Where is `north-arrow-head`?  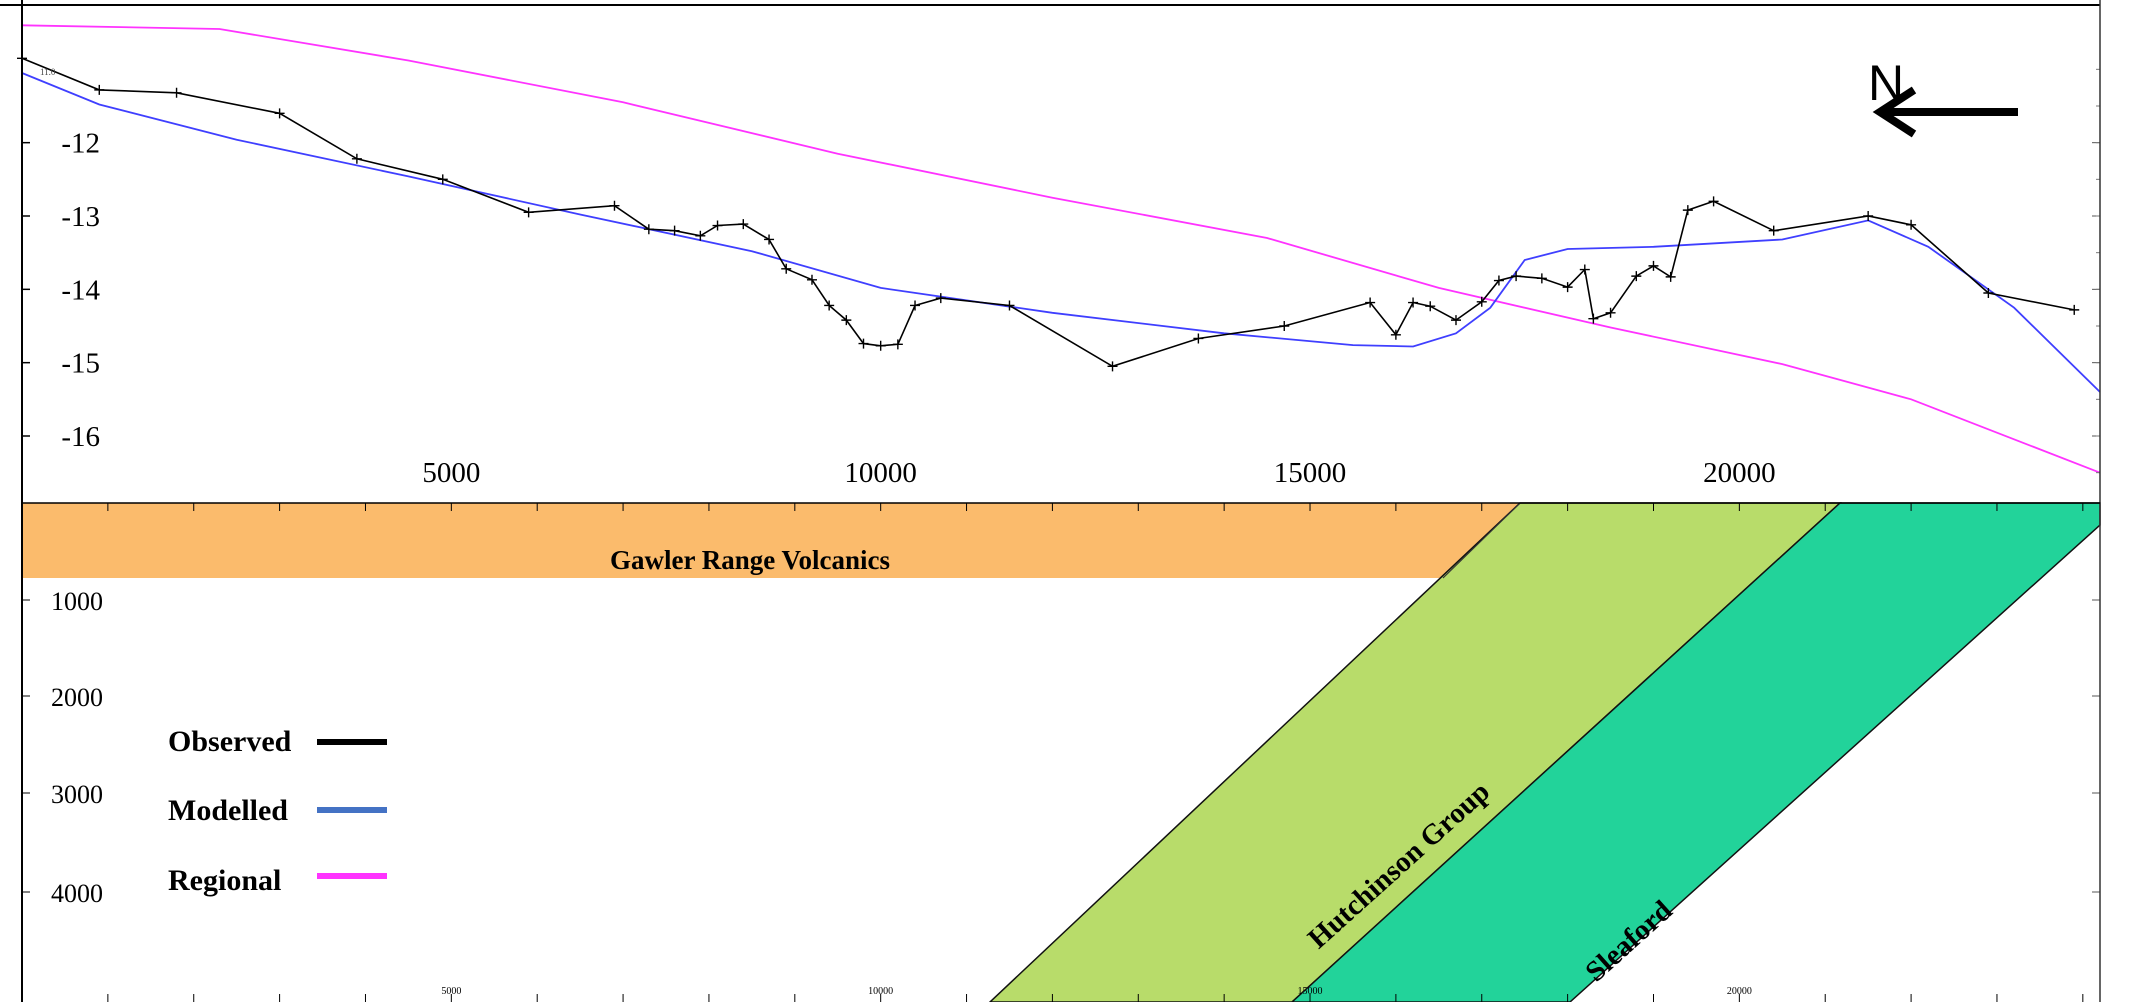
north-arrow-head is located at coordinates (1894, 112).